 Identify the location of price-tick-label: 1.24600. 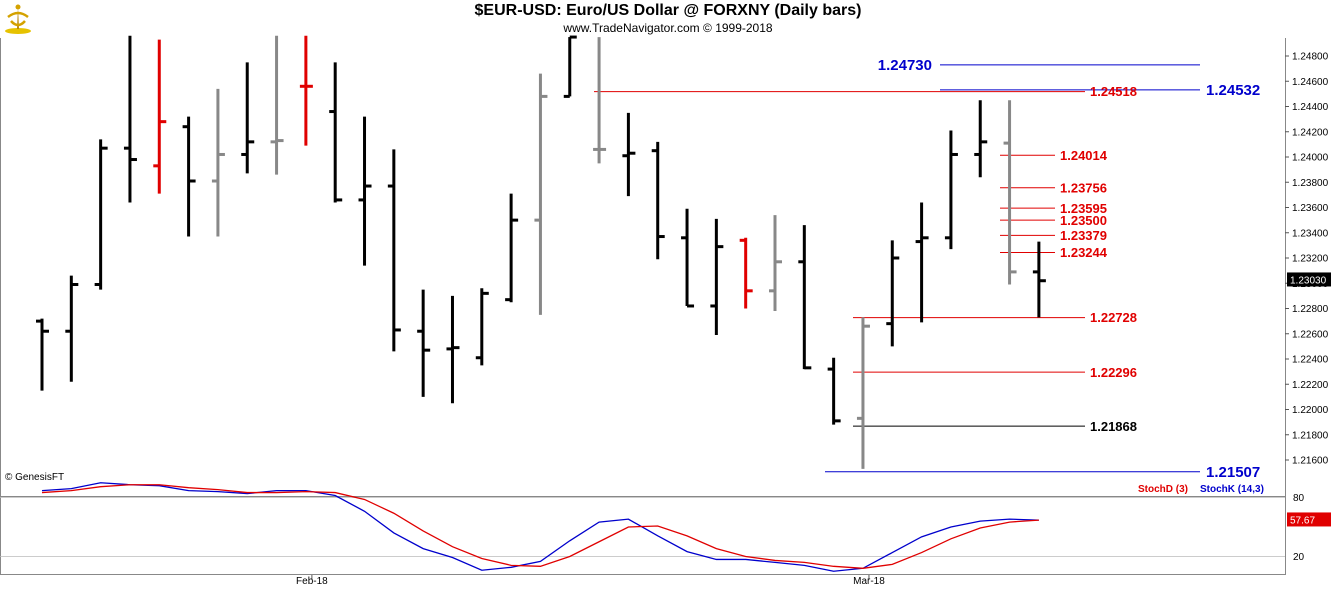
(1310, 82).